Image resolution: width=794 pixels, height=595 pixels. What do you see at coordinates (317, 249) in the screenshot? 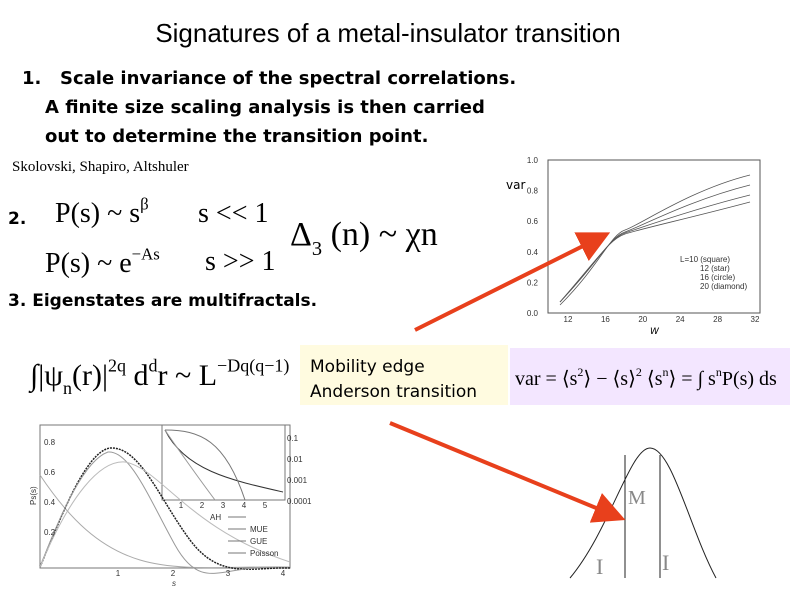
I see `formula-part: 3` at bounding box center [317, 249].